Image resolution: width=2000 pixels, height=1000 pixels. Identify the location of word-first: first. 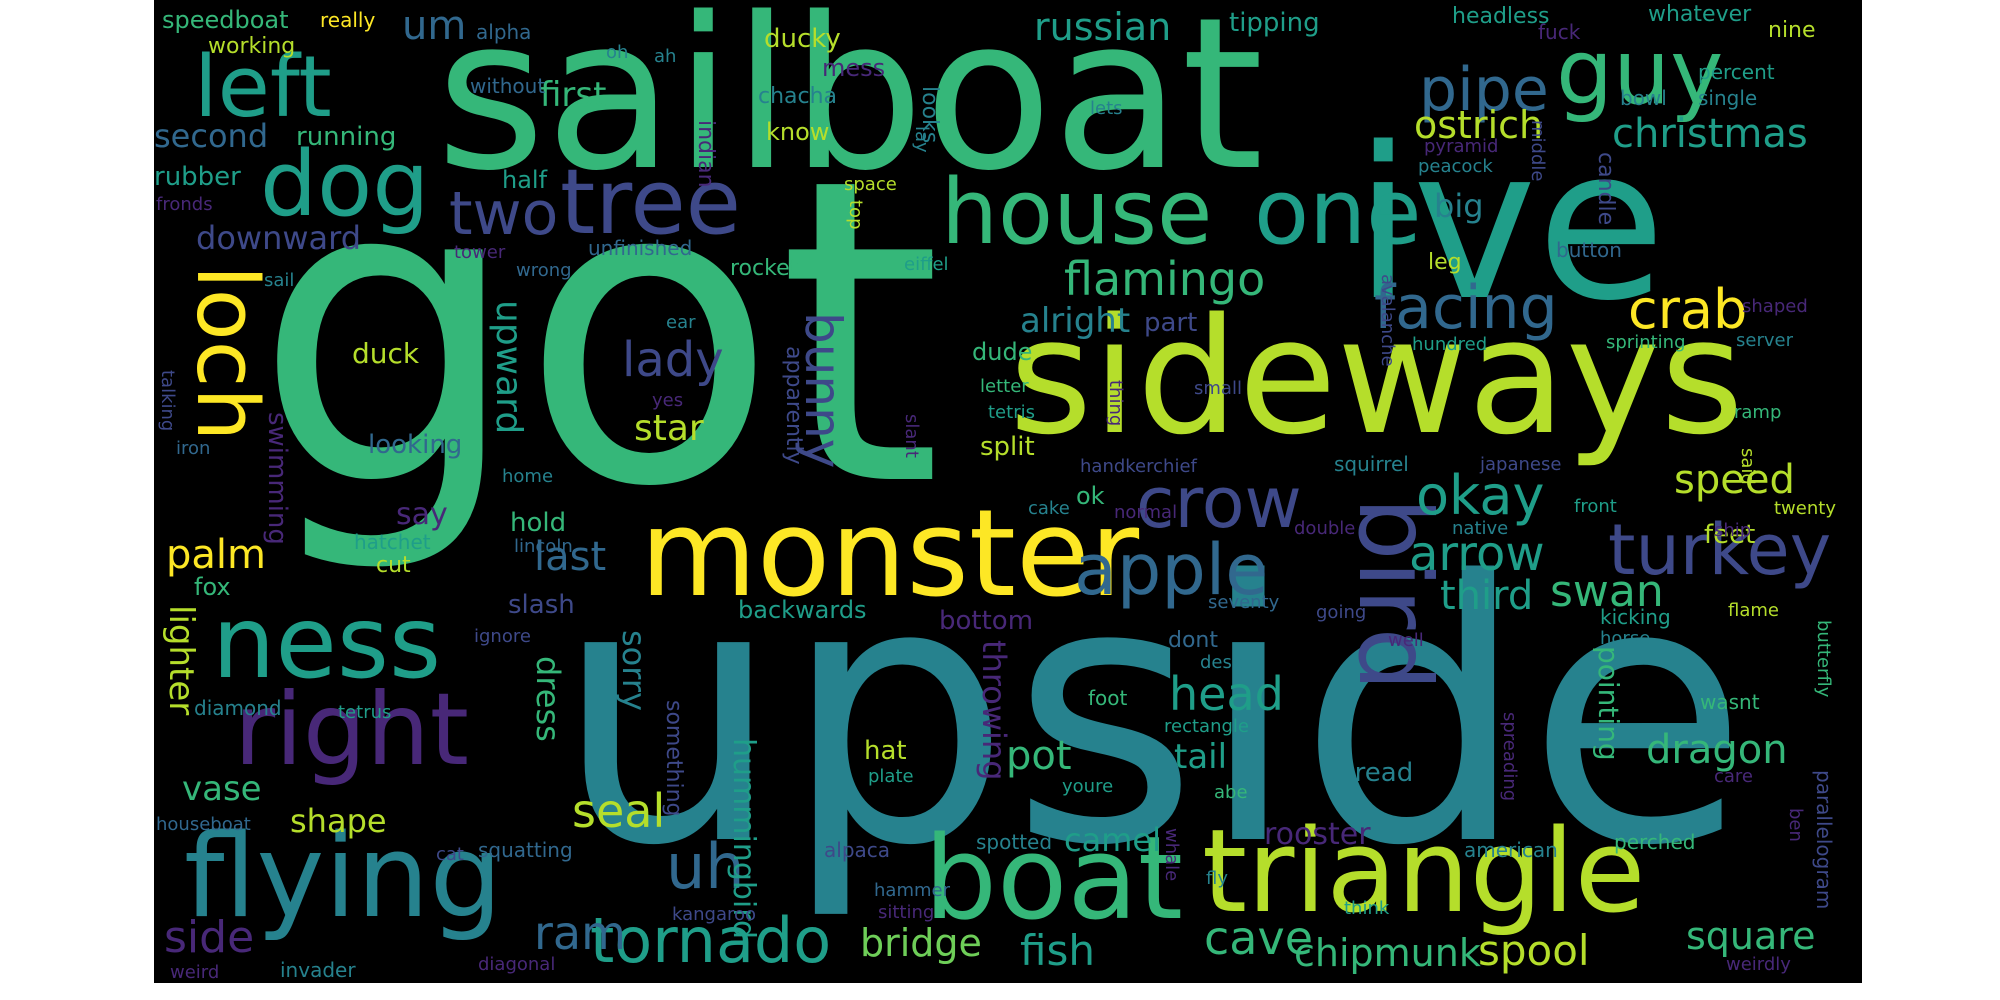
(573, 95).